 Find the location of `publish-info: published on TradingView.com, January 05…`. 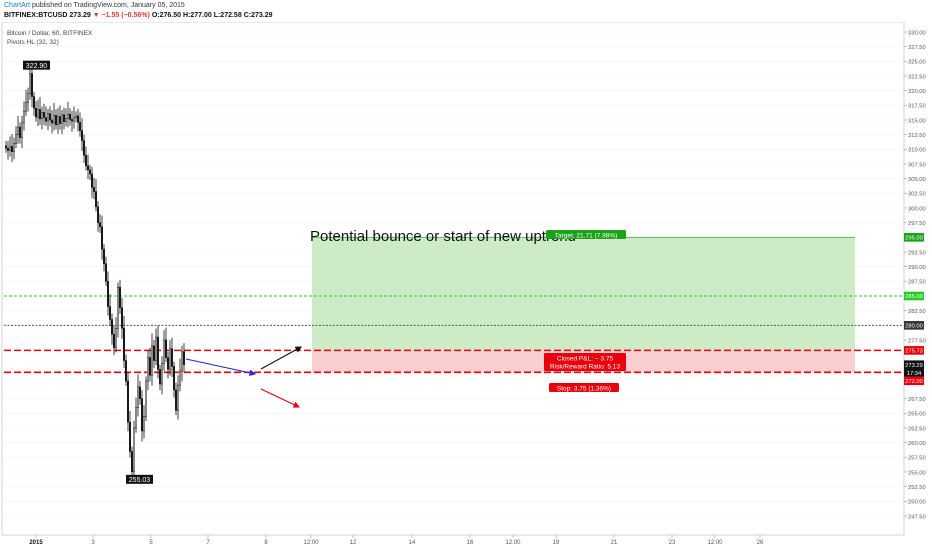

publish-info: published on TradingView.com, January 05… is located at coordinates (108, 5).